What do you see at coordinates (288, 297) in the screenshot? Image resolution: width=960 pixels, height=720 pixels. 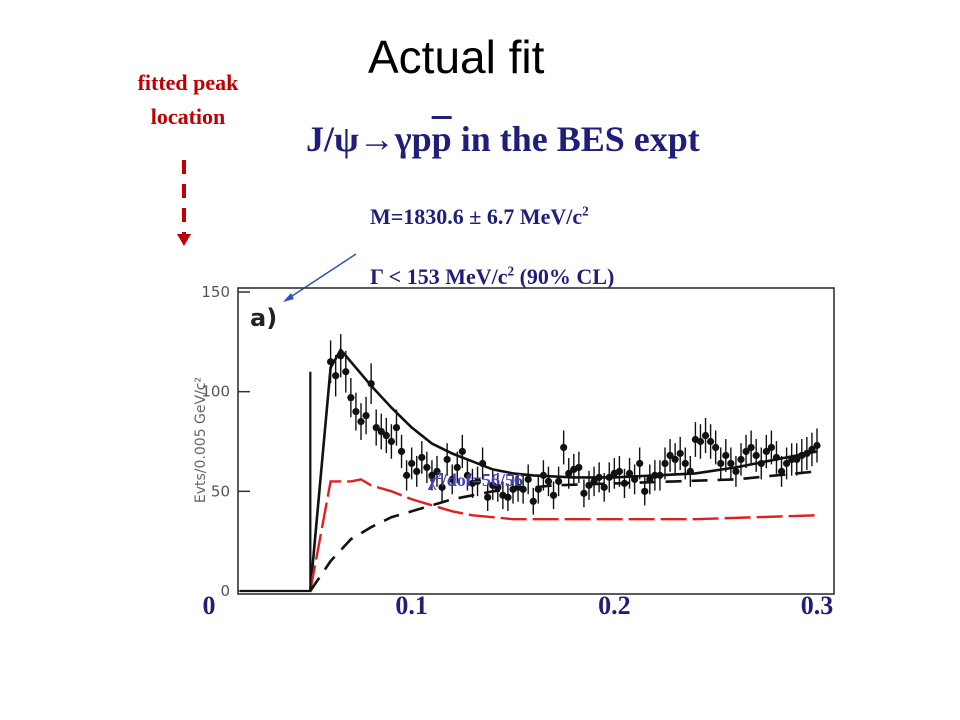 I see `pointer-head-icon` at bounding box center [288, 297].